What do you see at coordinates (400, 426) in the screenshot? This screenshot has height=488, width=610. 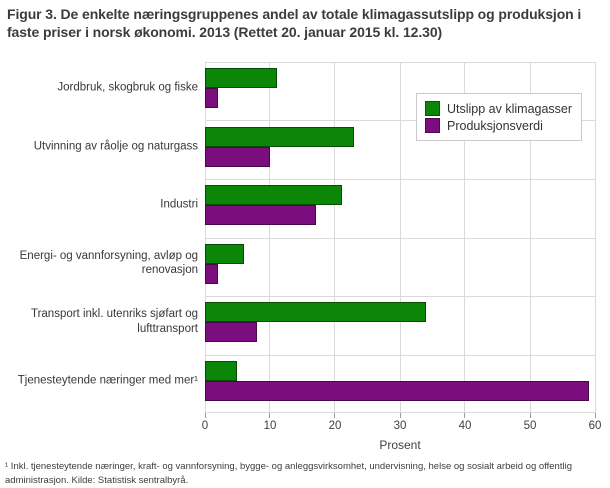 I see `x-tick-label: 30` at bounding box center [400, 426].